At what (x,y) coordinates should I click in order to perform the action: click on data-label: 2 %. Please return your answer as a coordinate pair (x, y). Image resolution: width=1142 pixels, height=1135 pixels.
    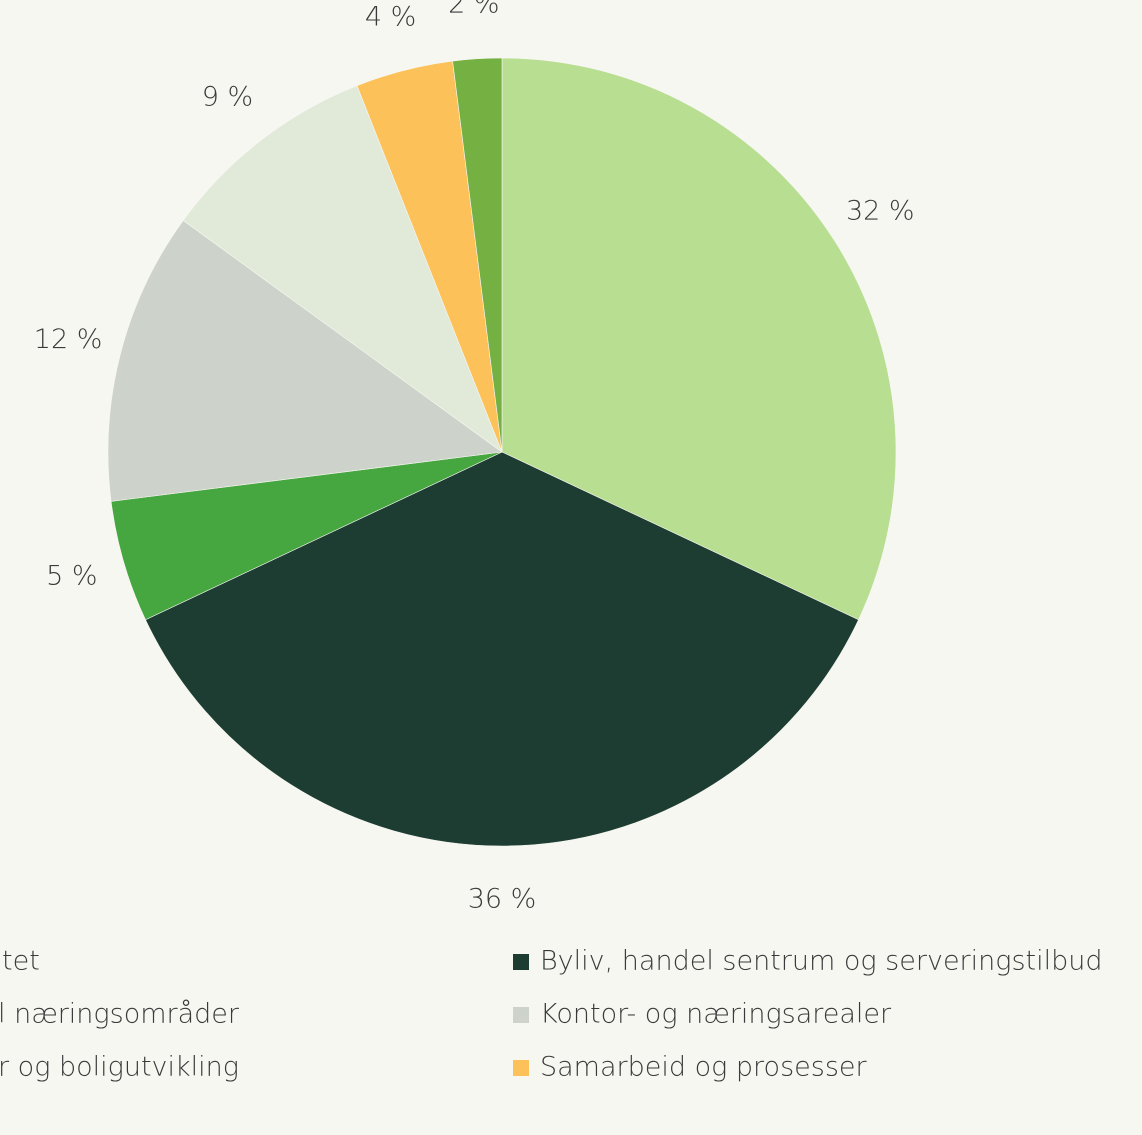
    Looking at the image, I should click on (473, 9).